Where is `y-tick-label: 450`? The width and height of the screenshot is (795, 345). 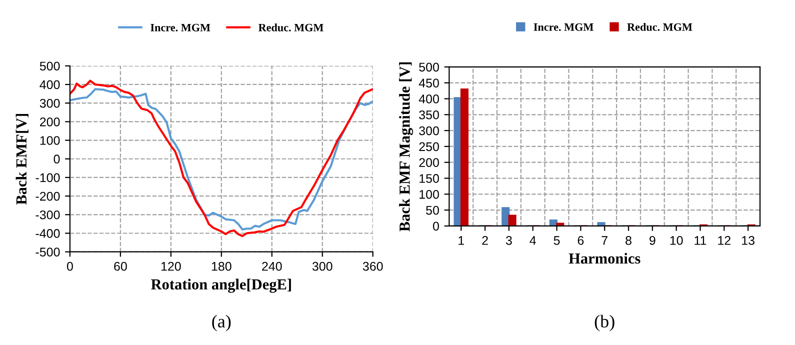
y-tick-label: 450 is located at coordinates (428, 83).